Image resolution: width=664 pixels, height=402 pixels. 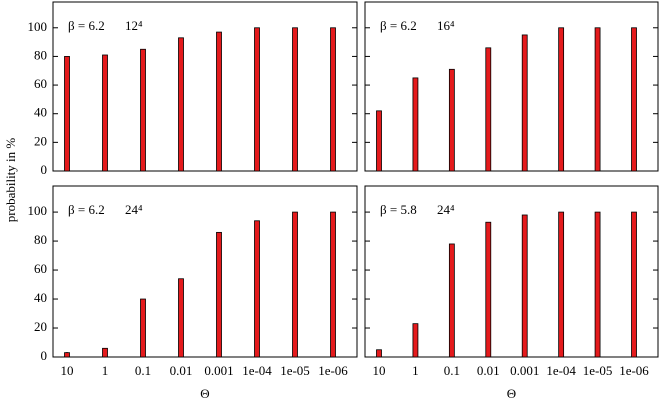 I want to click on y-axis-label: probability in %, so click(x=10, y=180).